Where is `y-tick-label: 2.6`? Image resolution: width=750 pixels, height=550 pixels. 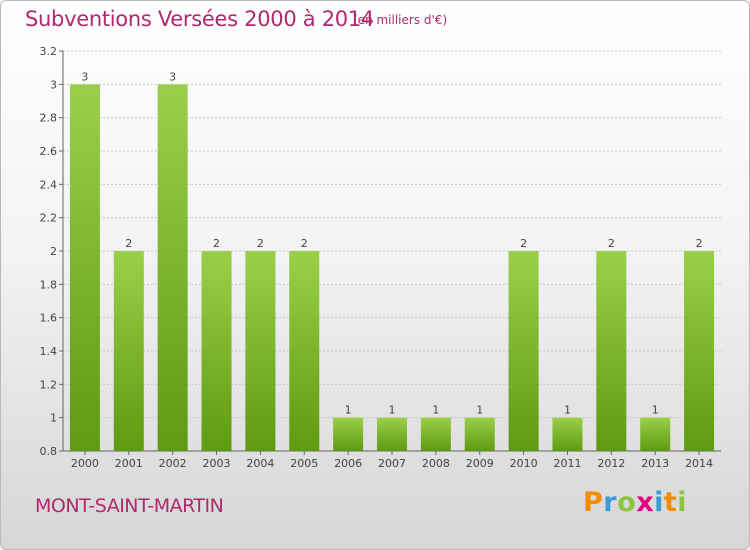
y-tick-label: 2.6 is located at coordinates (49, 151).